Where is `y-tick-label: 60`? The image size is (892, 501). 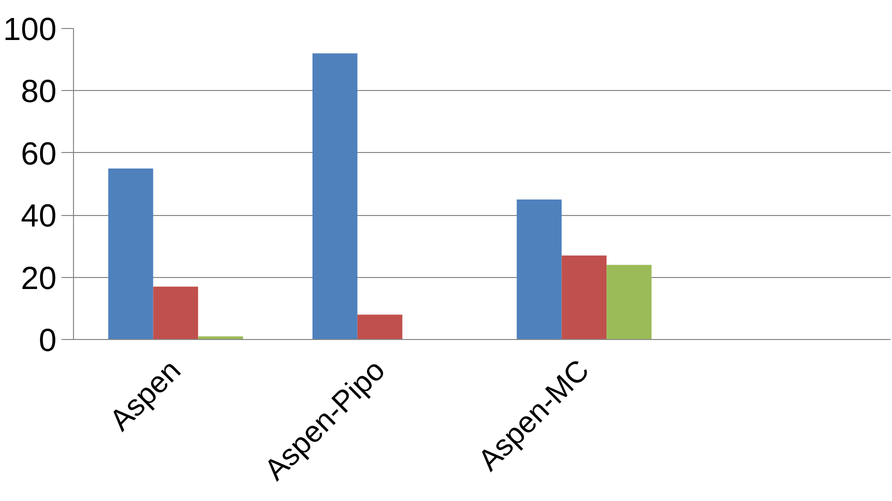 y-tick-label: 60 is located at coordinates (38, 153).